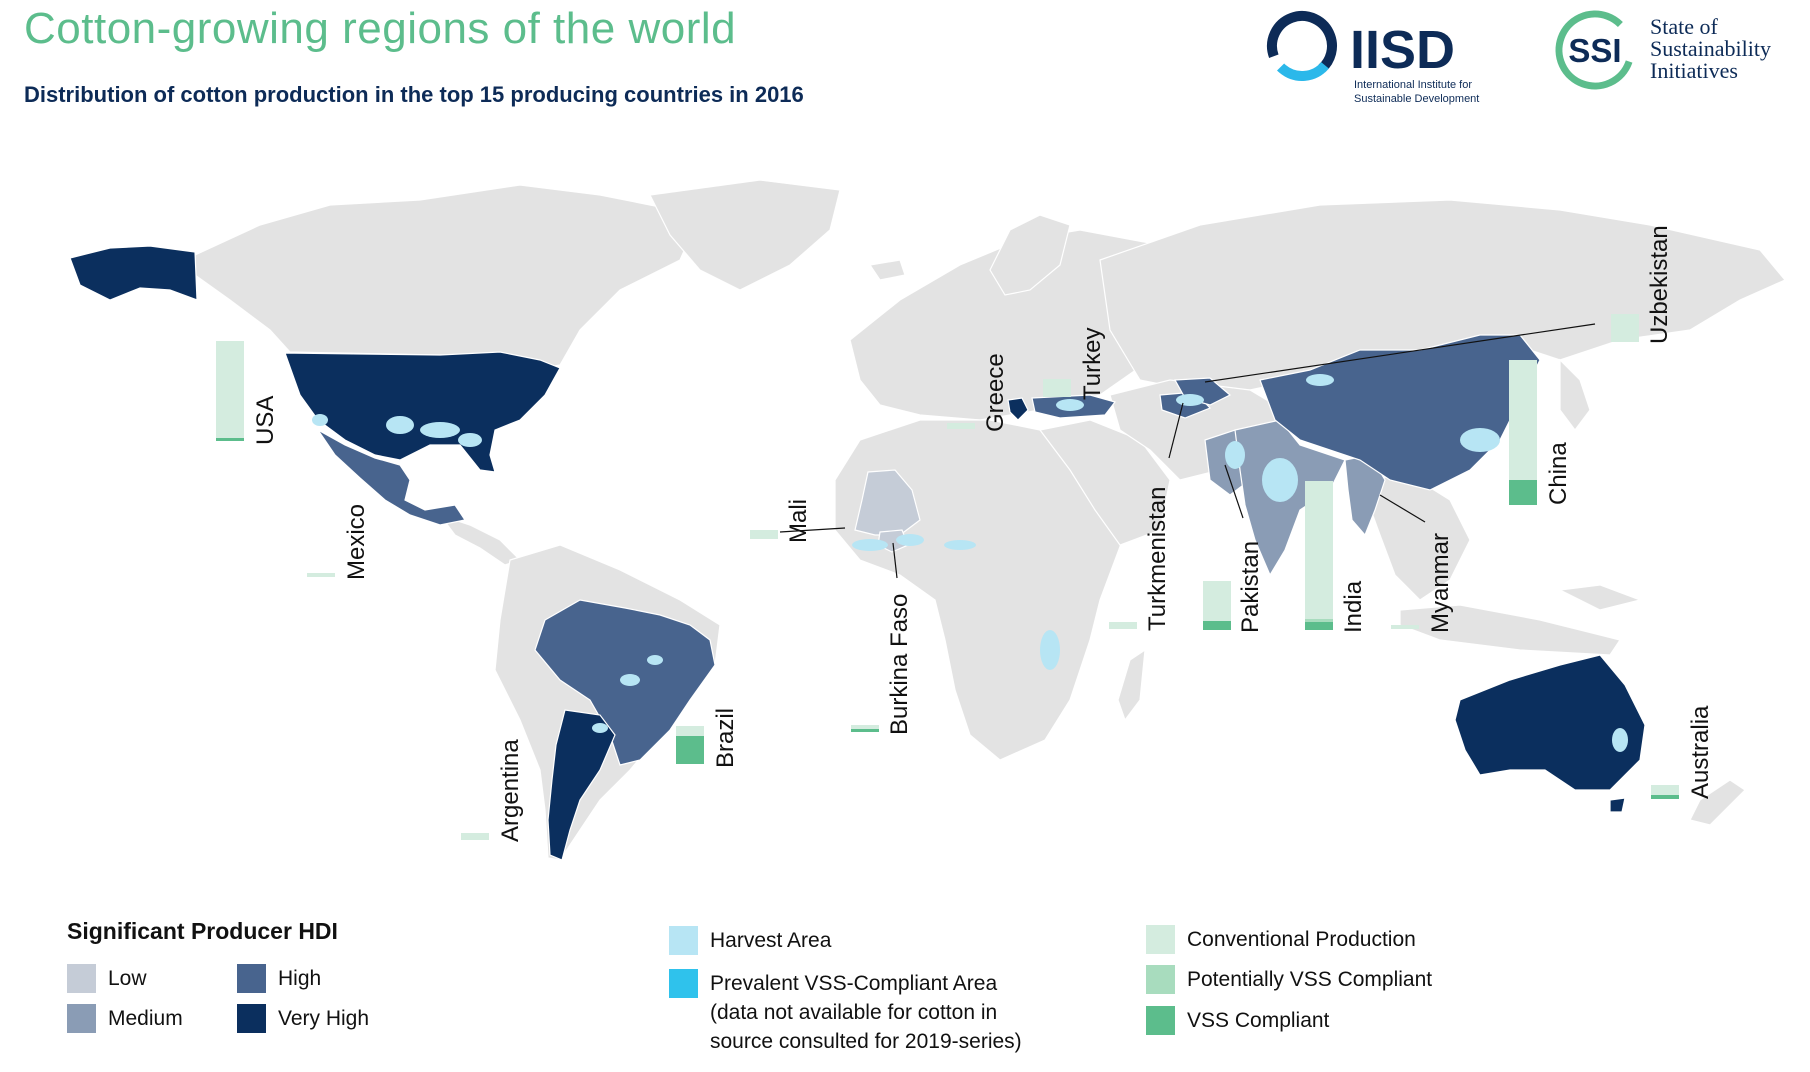 The width and height of the screenshot is (1810, 1072). Describe the element at coordinates (1319, 620) in the screenshot. I see `bar-india-pvss` at that location.